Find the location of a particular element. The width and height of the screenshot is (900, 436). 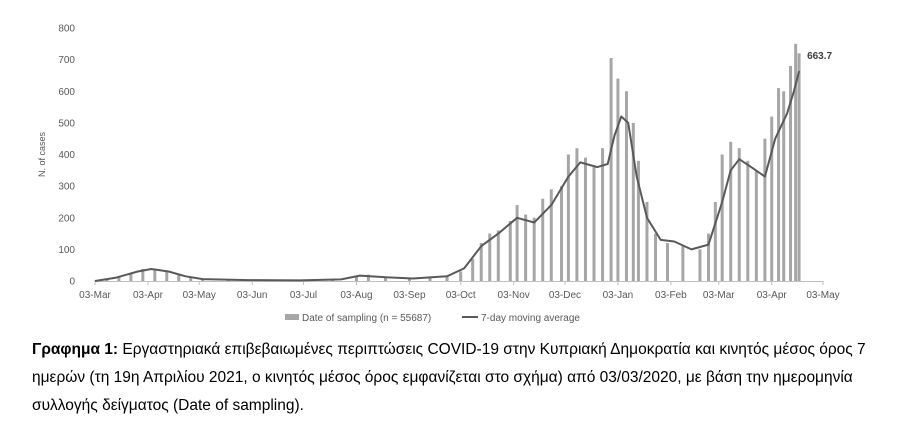

x-tick-label: 03-Jan is located at coordinates (618, 295).